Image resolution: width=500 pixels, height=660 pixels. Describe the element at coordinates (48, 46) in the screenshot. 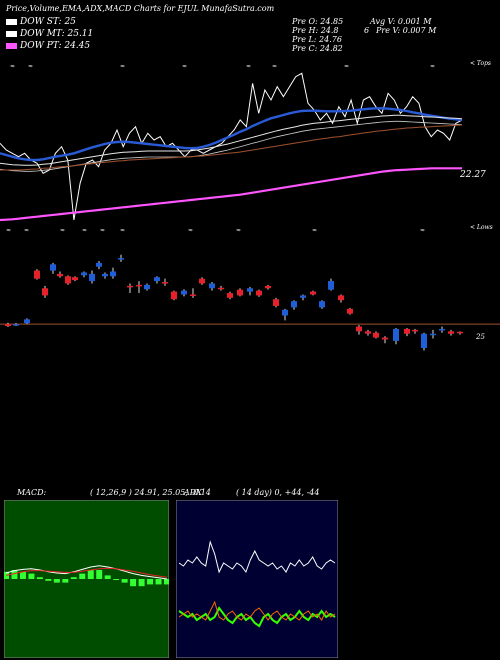

I see `legend-dow-pt: DOW PT: 24.45` at that location.